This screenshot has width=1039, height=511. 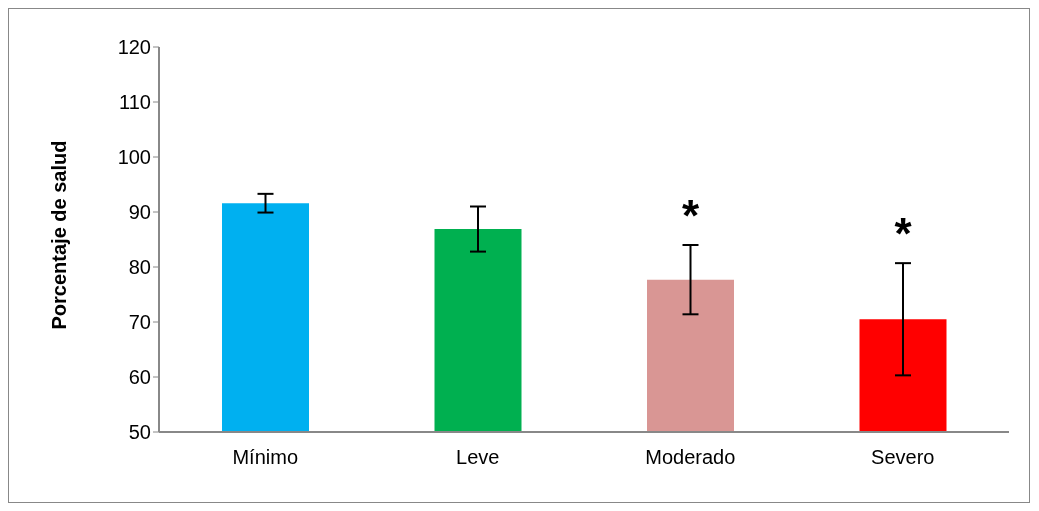 I want to click on y-tick-label: 60, so click(x=139, y=377).